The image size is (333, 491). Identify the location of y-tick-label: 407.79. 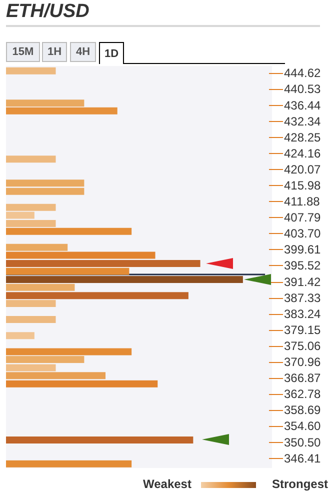
(303, 217).